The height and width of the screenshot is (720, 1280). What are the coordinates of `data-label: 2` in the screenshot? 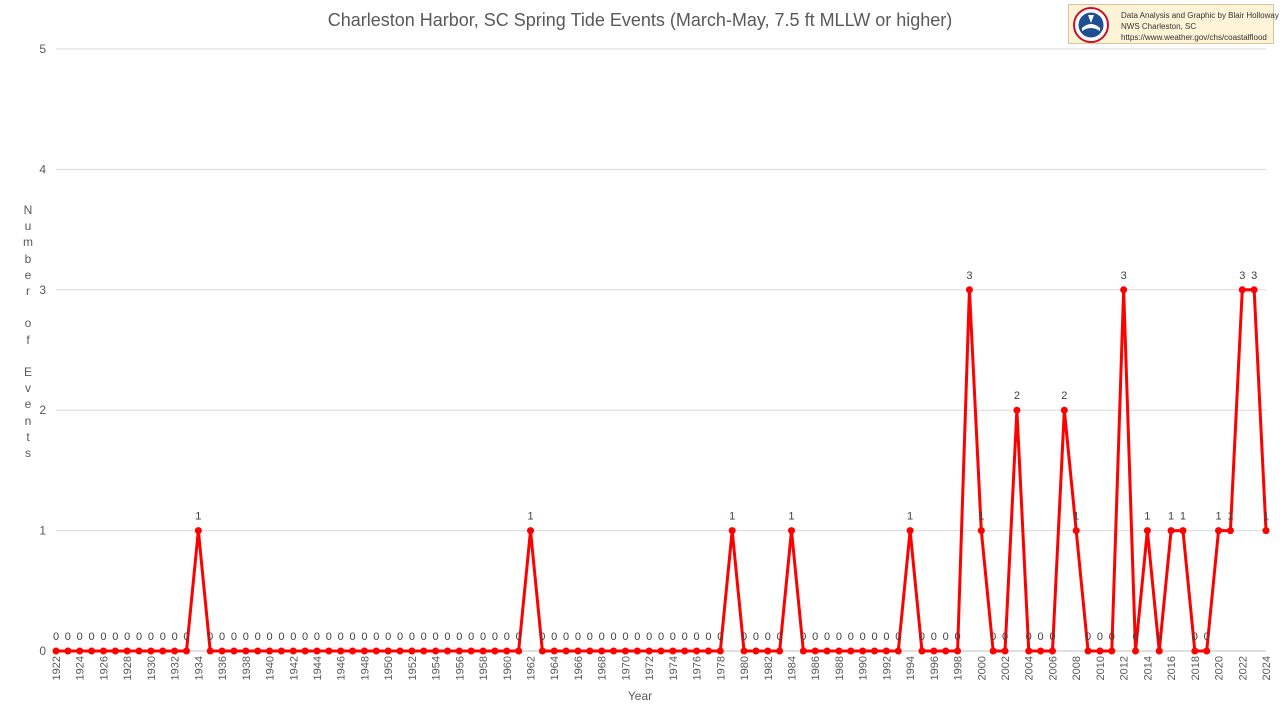 It's located at (1017, 396).